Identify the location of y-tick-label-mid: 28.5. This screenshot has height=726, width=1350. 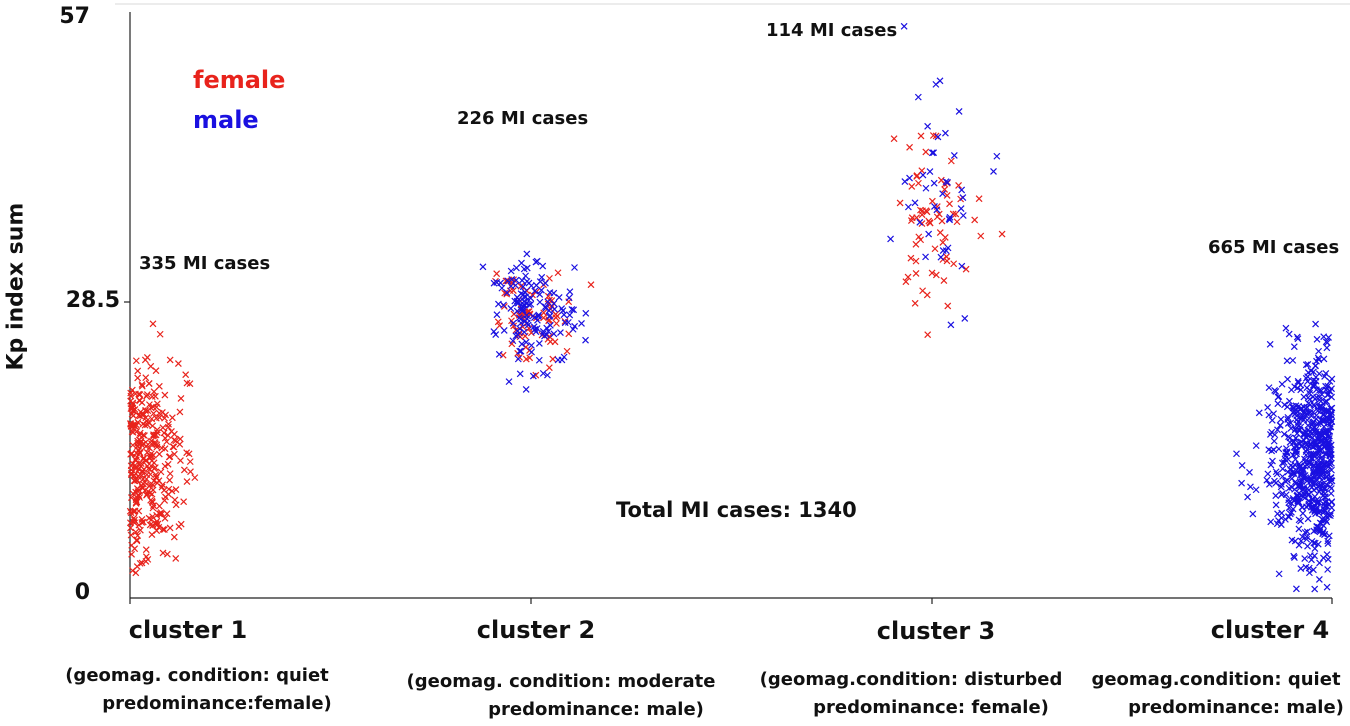
(92, 300).